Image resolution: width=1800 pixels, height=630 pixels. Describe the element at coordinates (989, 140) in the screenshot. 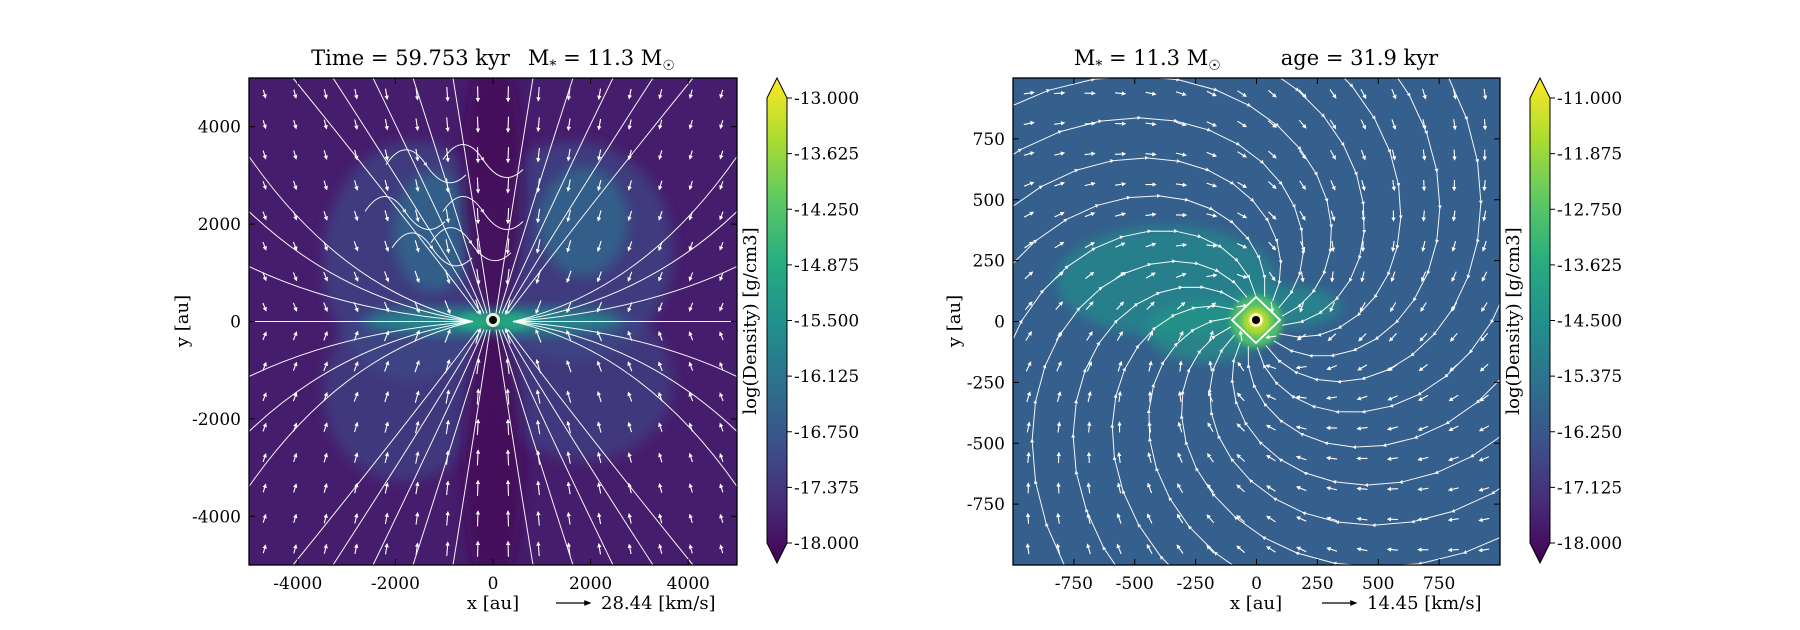

I see `y-tick-label: 750` at that location.